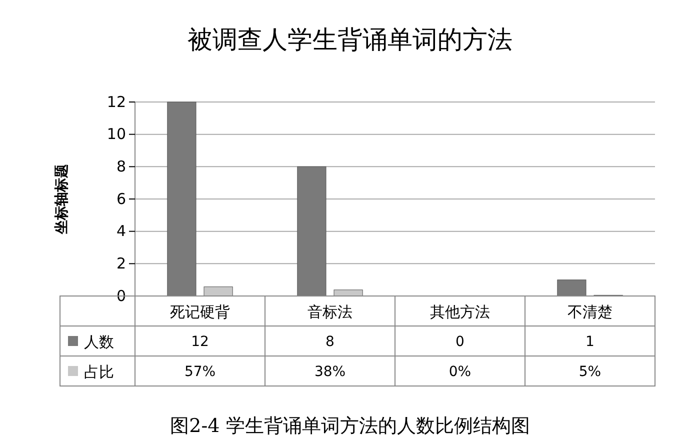 This screenshot has height=446, width=700. I want to click on data-label: 1, so click(590, 342).